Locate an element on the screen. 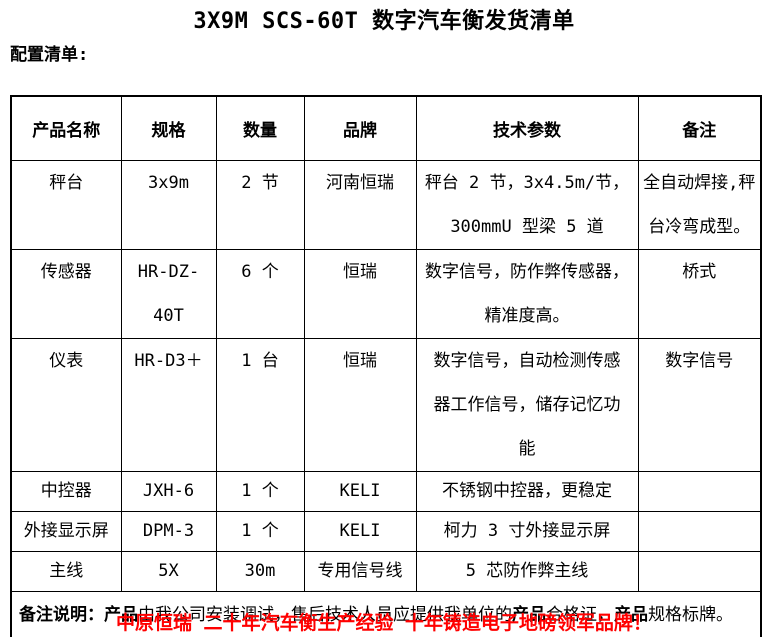 Image resolution: width=768 pixels, height=637 pixels. cell-product: 主线 is located at coordinates (66, 571).